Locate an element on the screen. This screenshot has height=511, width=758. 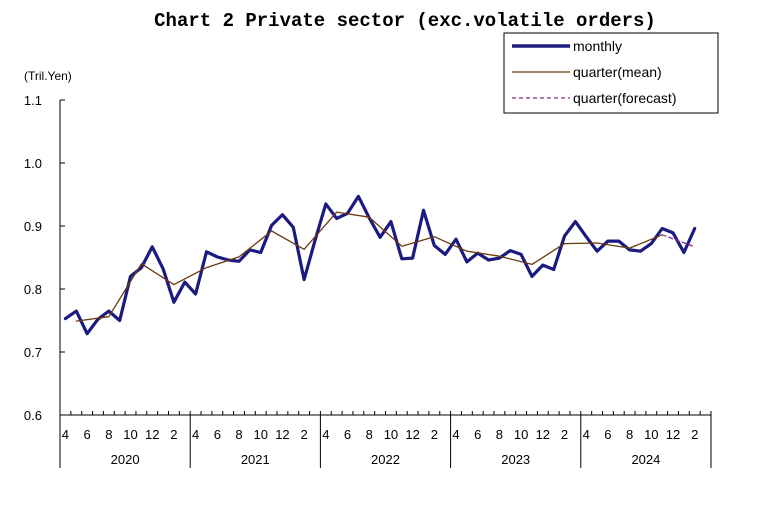
legend: monthly quarter(mean) quarter(forecast) is located at coordinates (611, 73).